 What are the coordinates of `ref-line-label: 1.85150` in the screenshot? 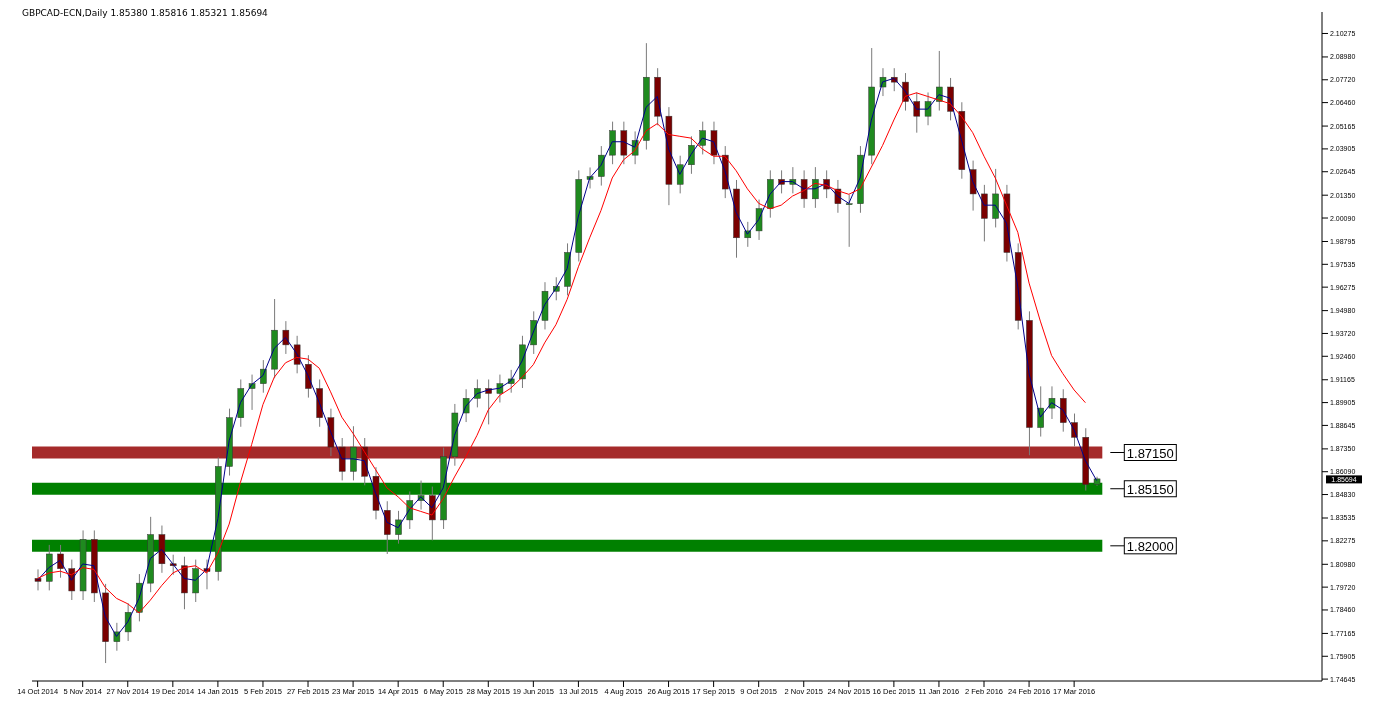 It's located at (1150, 489).